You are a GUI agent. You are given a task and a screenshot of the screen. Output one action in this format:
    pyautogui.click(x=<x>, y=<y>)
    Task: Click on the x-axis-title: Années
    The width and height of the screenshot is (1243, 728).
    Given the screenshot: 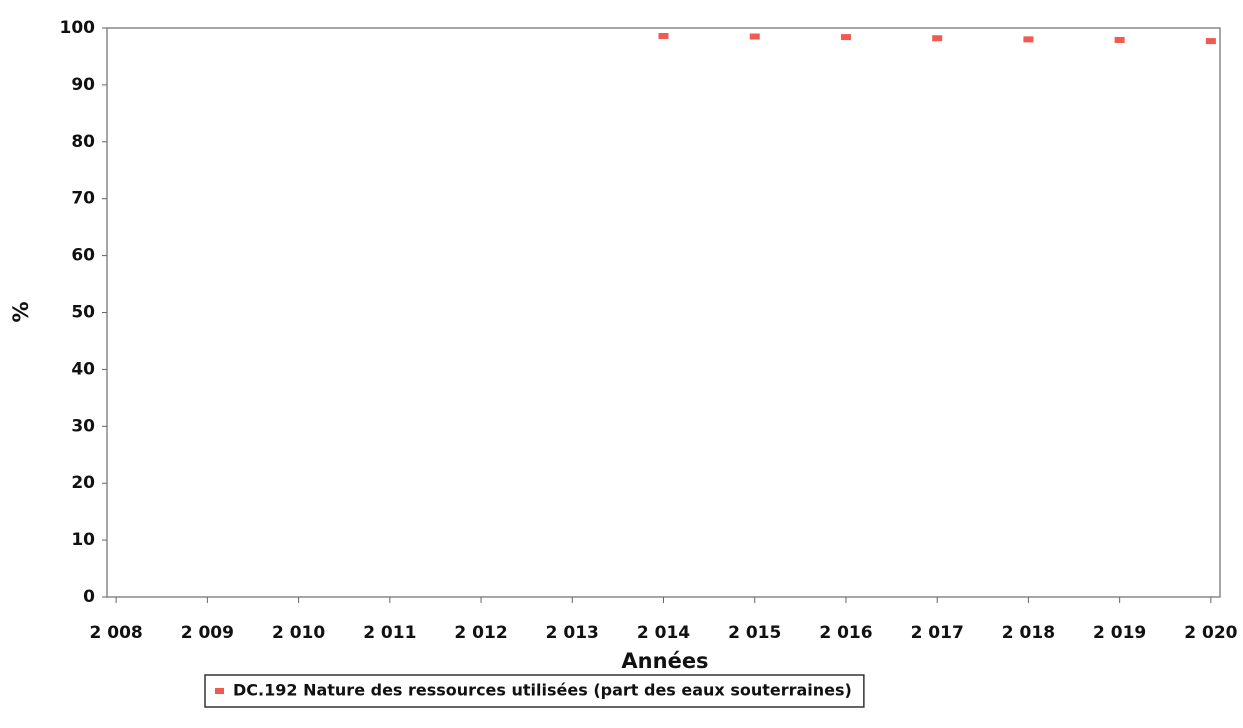 What is the action you would take?
    pyautogui.click(x=664, y=661)
    